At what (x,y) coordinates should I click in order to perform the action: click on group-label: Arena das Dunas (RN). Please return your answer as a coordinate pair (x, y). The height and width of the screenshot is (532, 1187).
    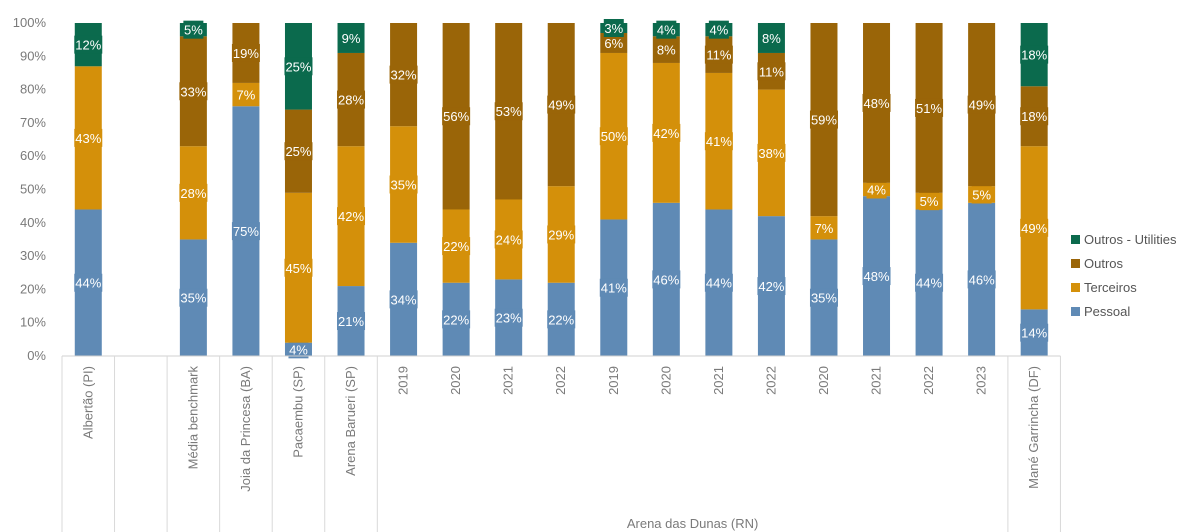
    Looking at the image, I should click on (693, 523).